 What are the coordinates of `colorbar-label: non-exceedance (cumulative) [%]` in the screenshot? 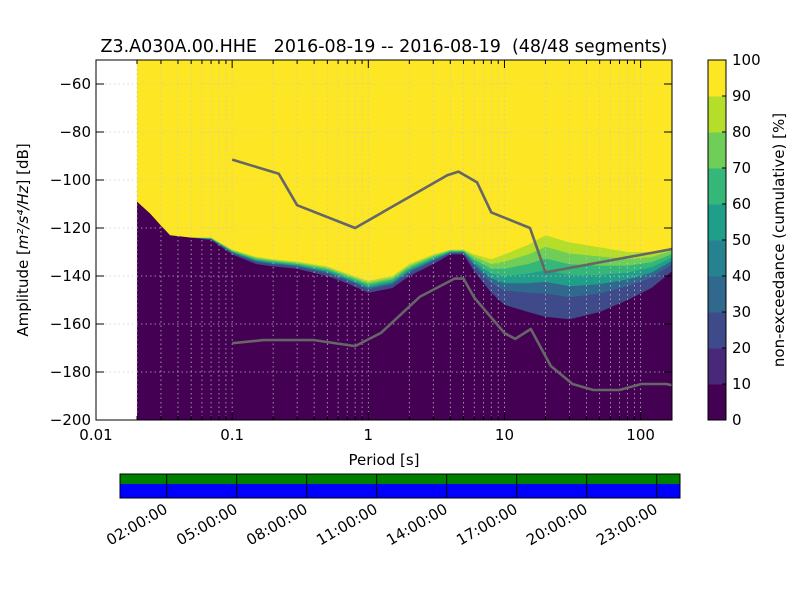 It's located at (779, 240).